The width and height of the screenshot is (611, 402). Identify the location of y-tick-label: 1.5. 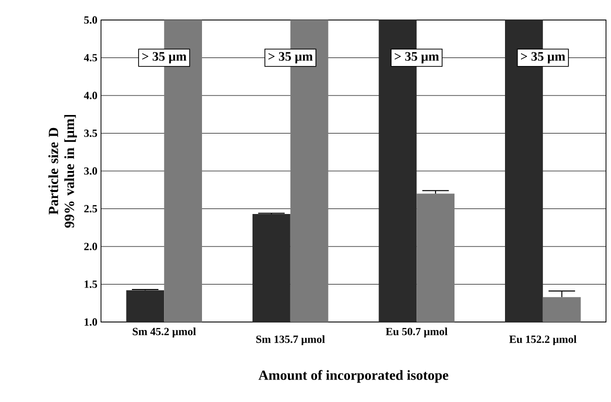
(91, 284).